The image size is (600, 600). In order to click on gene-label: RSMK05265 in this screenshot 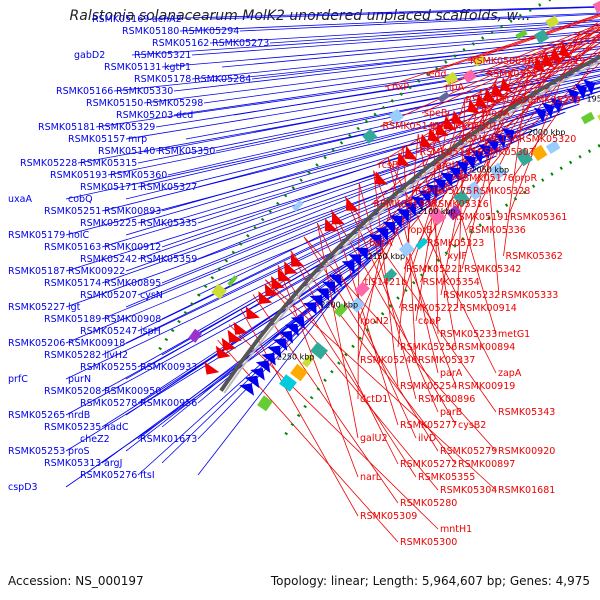, I will do `click(36, 415)`.